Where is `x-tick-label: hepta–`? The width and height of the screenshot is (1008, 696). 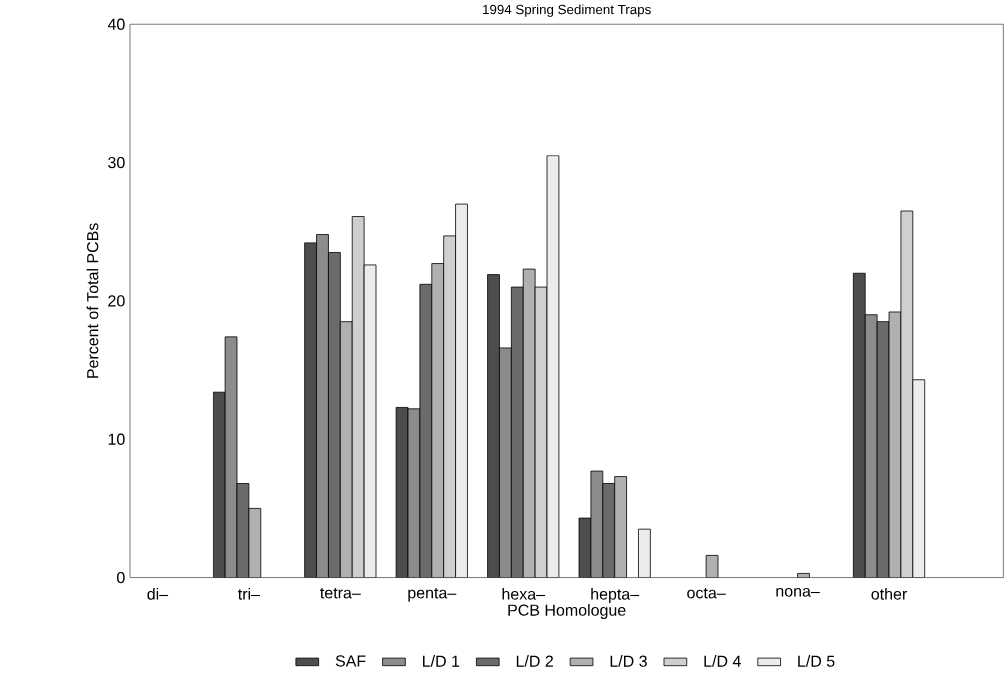
x-tick-label: hepta– is located at coordinates (615, 595).